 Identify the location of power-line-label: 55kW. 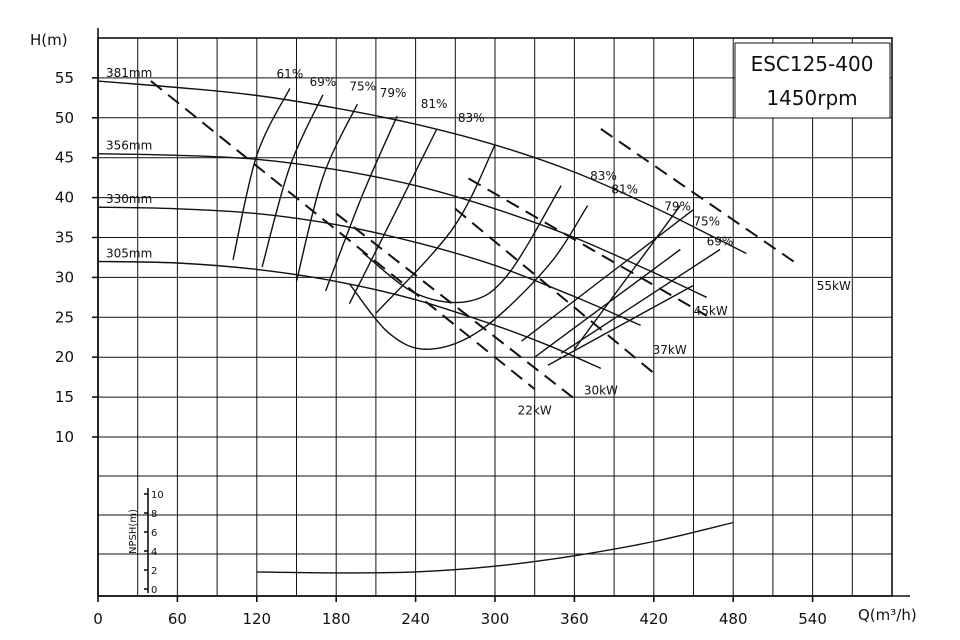
(834, 286).